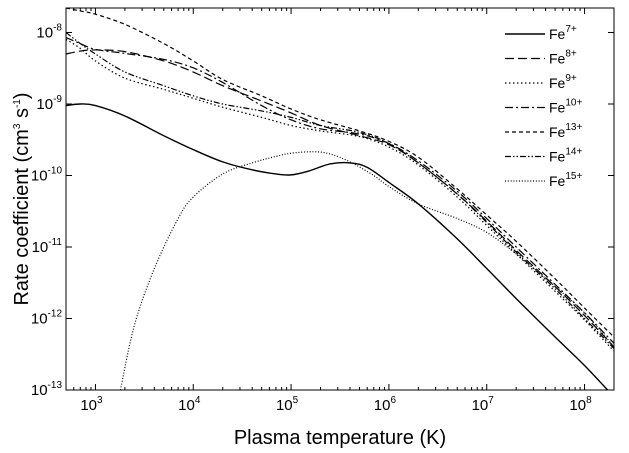  Describe the element at coordinates (189, 404) in the screenshot. I see `x-tick-label: 10⁴` at that location.